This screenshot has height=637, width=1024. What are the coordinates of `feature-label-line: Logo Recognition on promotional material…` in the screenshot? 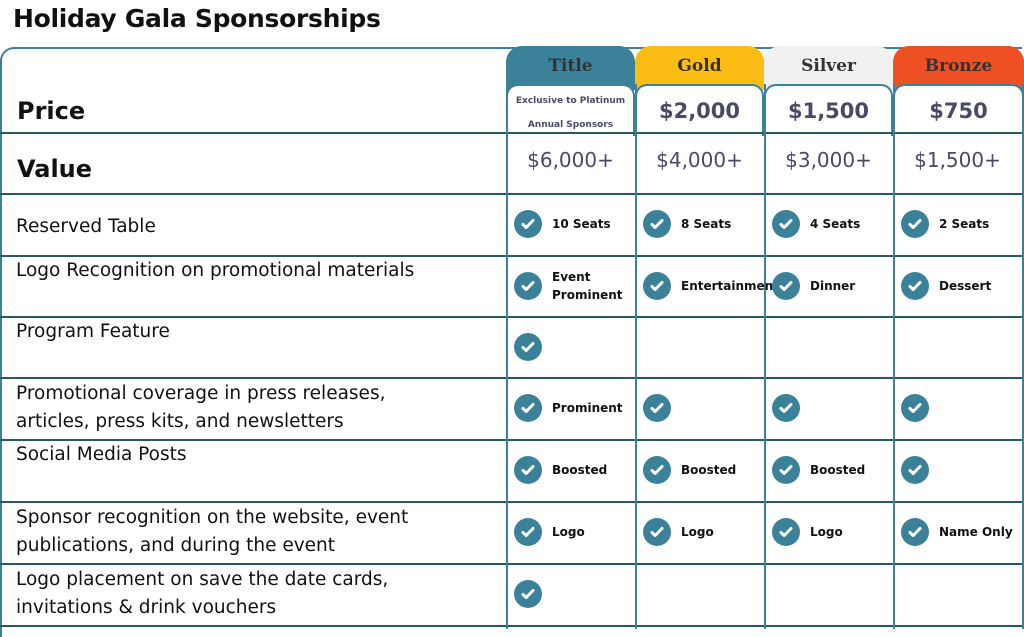 It's located at (215, 270).